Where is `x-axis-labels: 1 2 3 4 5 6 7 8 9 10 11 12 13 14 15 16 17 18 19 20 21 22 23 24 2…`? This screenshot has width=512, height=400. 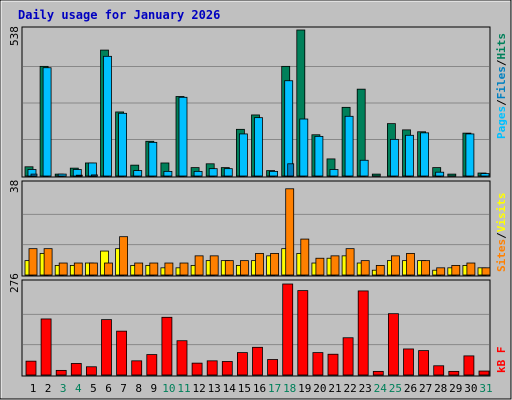 x-axis-labels: 1 2 3 4 5 6 7 8 9 10 11 12 13 14 15 16 17 18 19 20 21 22 23 24 2… is located at coordinates (261, 388).